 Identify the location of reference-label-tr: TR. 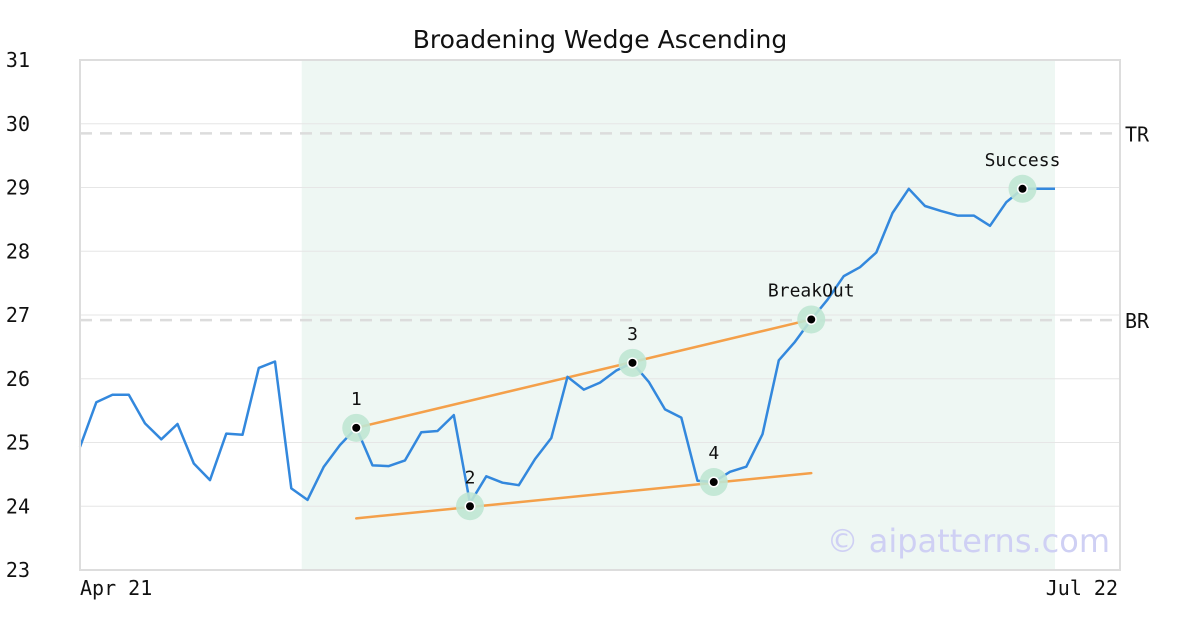
(1137, 134).